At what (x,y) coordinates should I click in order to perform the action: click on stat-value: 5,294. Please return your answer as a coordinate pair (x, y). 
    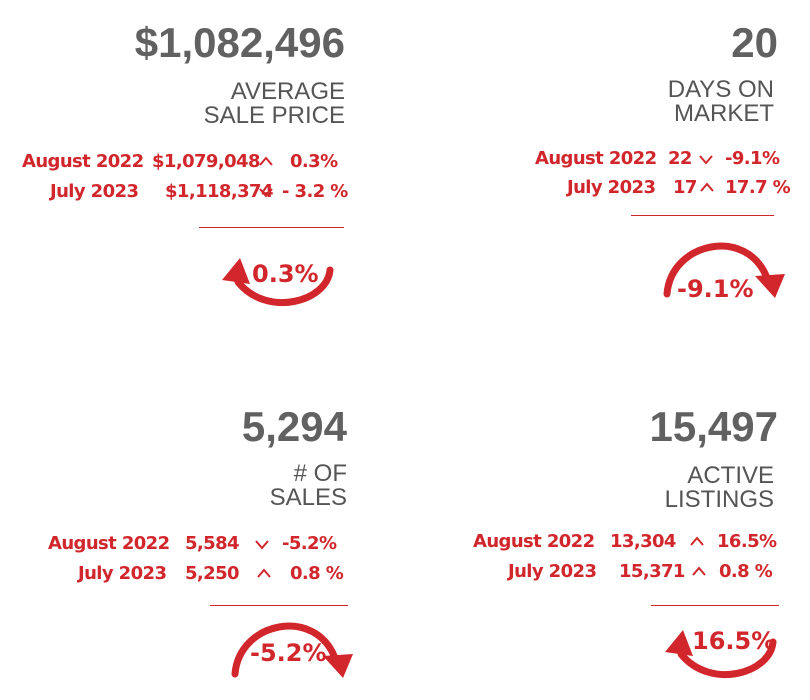
    Looking at the image, I should click on (294, 426).